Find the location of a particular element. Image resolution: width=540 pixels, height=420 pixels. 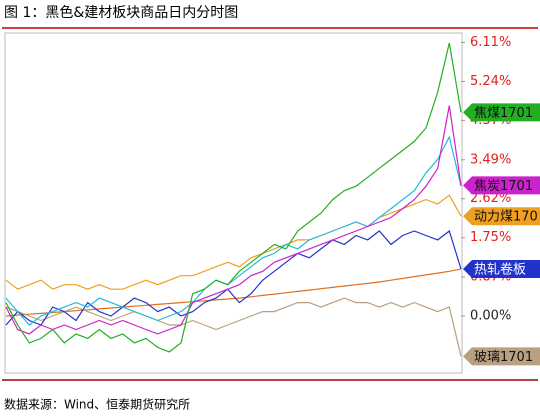

legend-label: 焦炭1701 is located at coordinates (503, 186).